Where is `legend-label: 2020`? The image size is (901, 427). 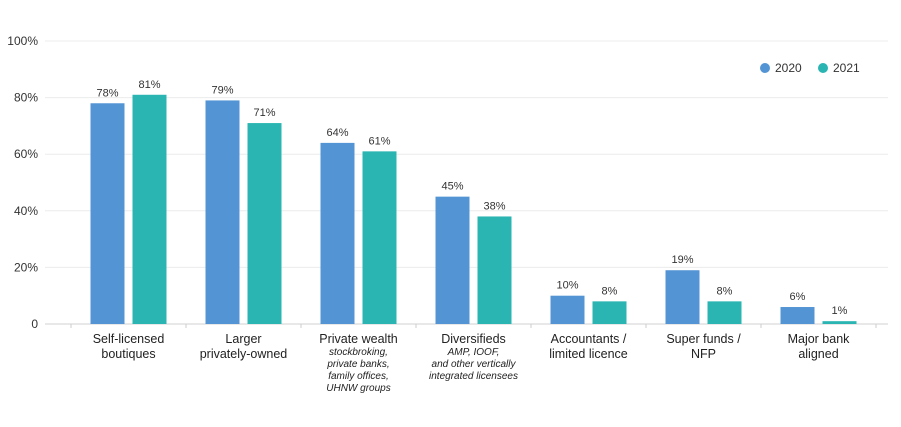 legend-label: 2020 is located at coordinates (788, 68).